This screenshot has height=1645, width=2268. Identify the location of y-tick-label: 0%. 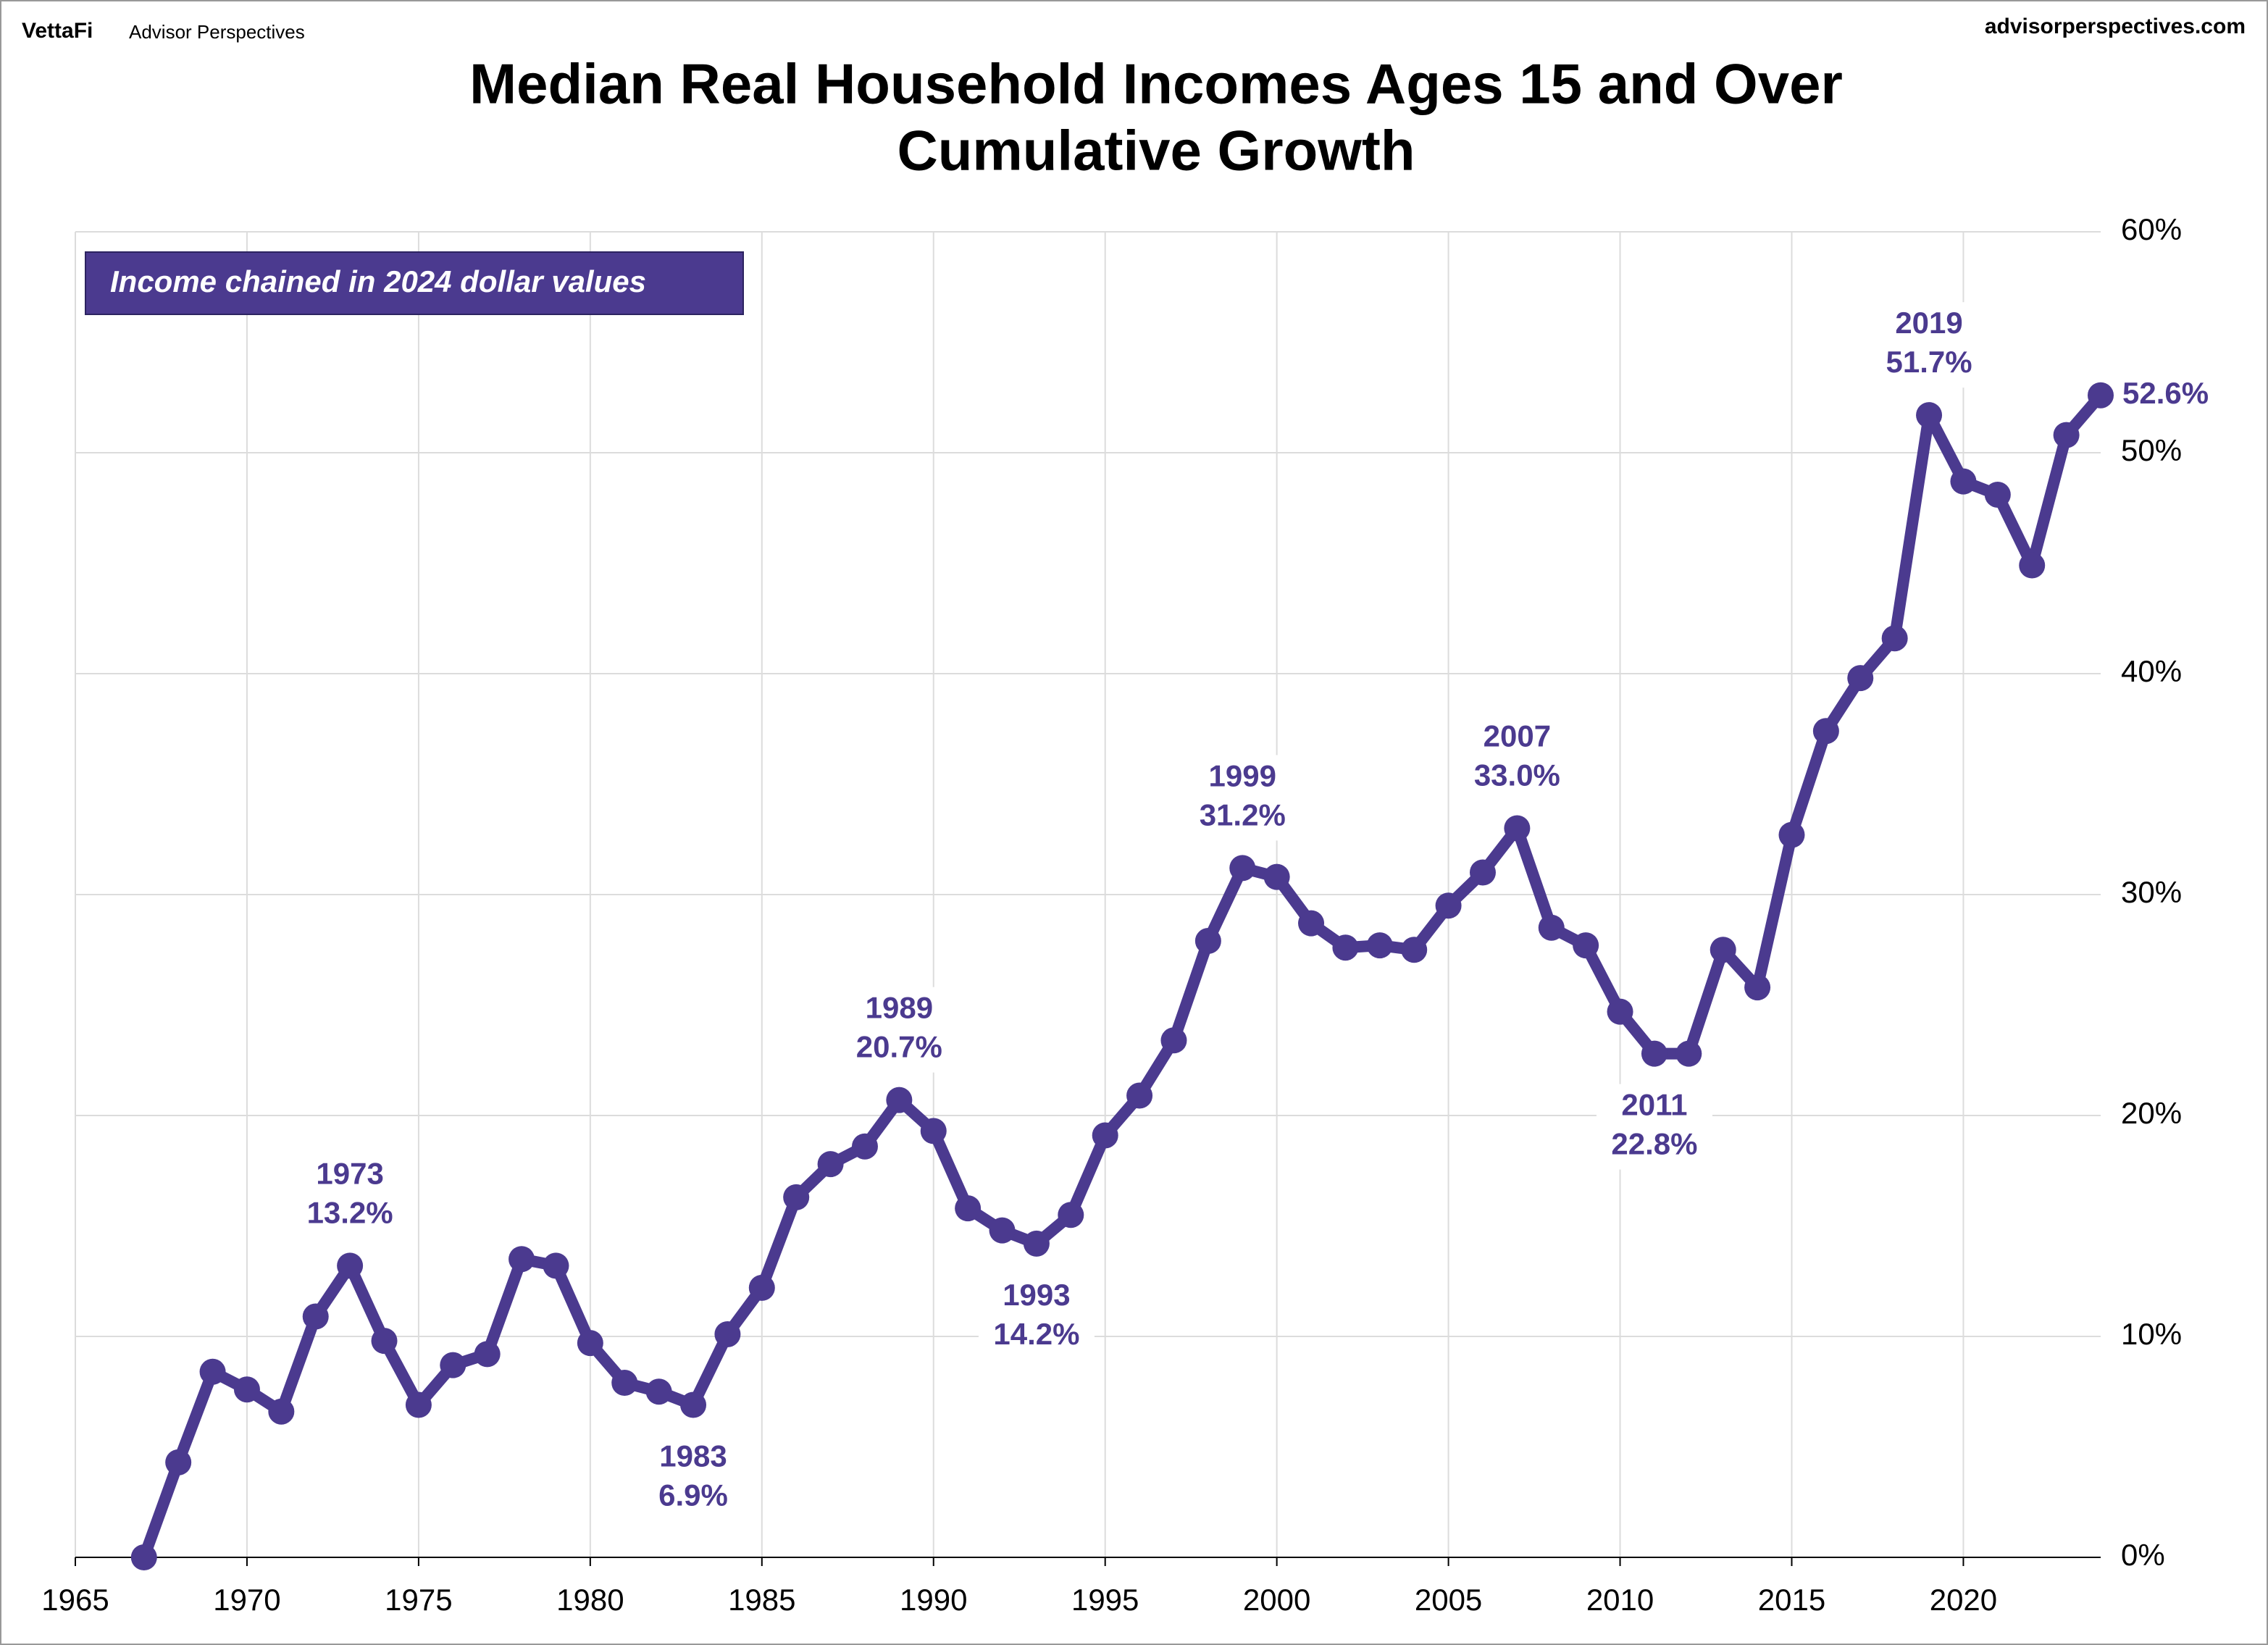
(2143, 1555).